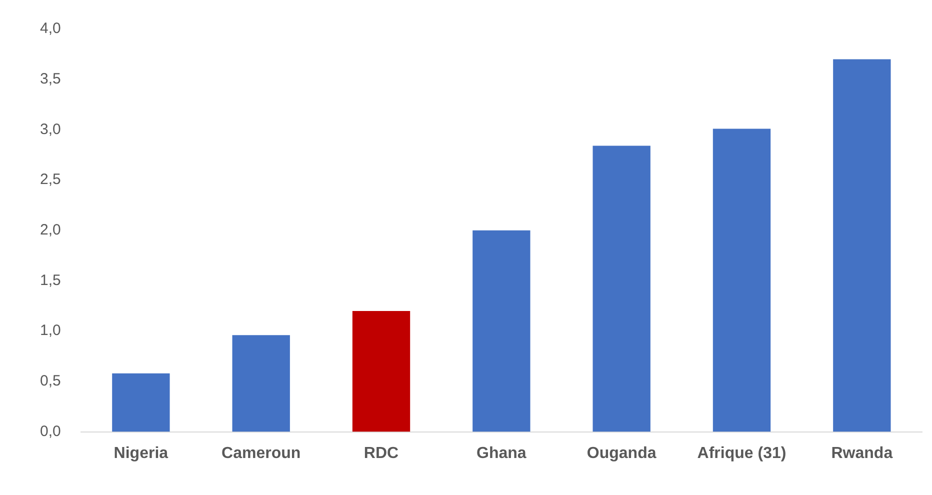 Image resolution: width=932 pixels, height=495 pixels. Describe the element at coordinates (50, 381) in the screenshot. I see `y-tick-label: 0,5` at that location.